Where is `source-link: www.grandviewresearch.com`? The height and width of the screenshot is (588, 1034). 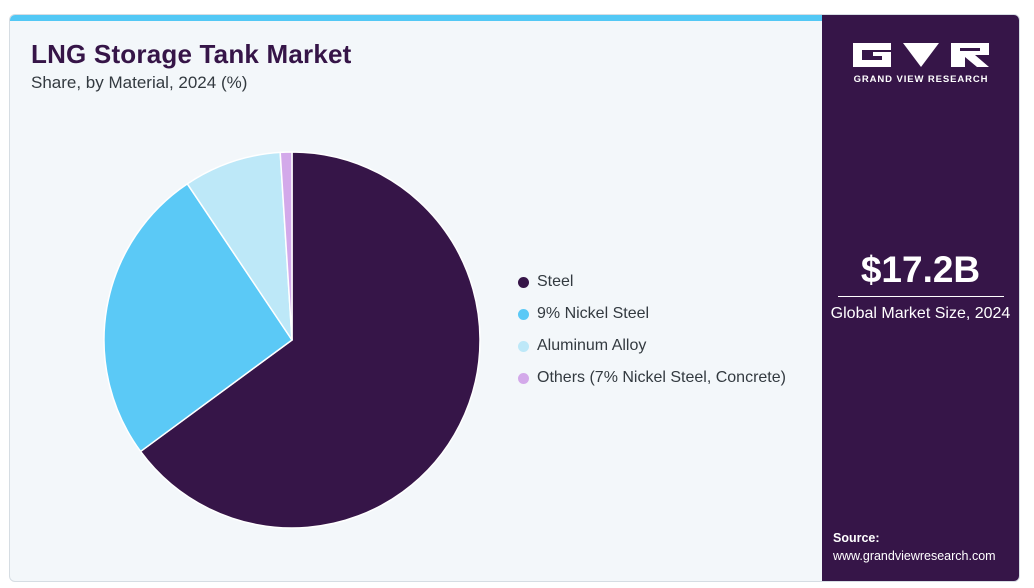
source-link: www.grandviewresearch.com is located at coordinates (914, 556).